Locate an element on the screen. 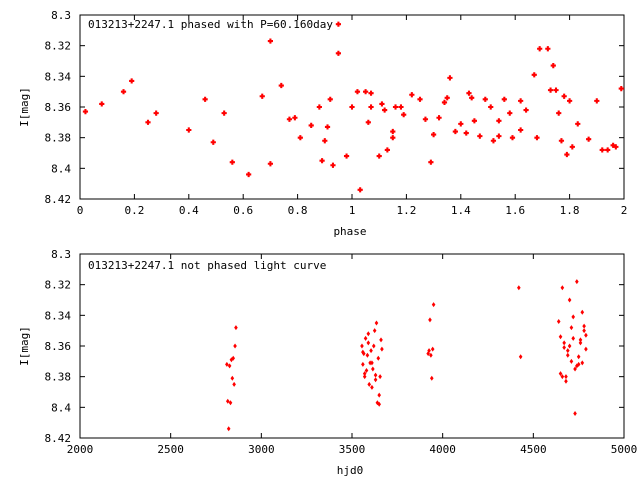  y-tick-label: 8.36 is located at coordinates (58, 107).